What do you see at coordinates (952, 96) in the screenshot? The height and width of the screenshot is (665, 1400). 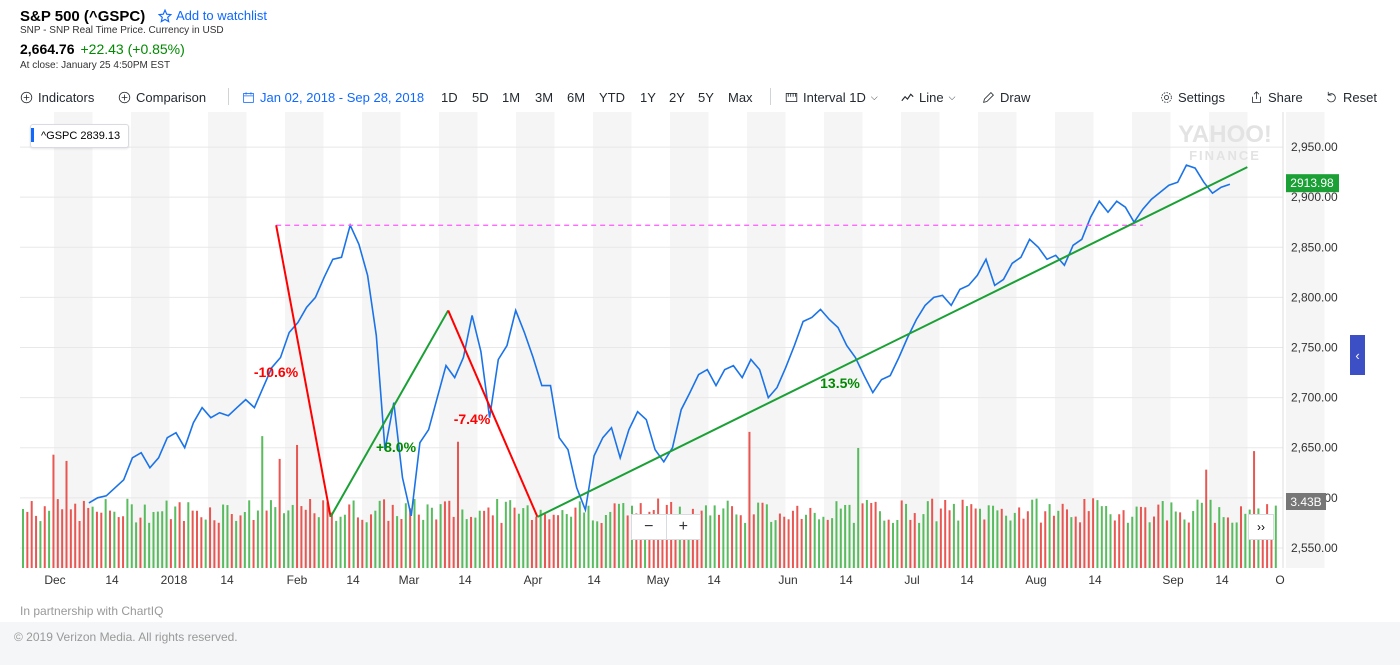 I see `chevron-down-icon: ⌵` at bounding box center [952, 96].